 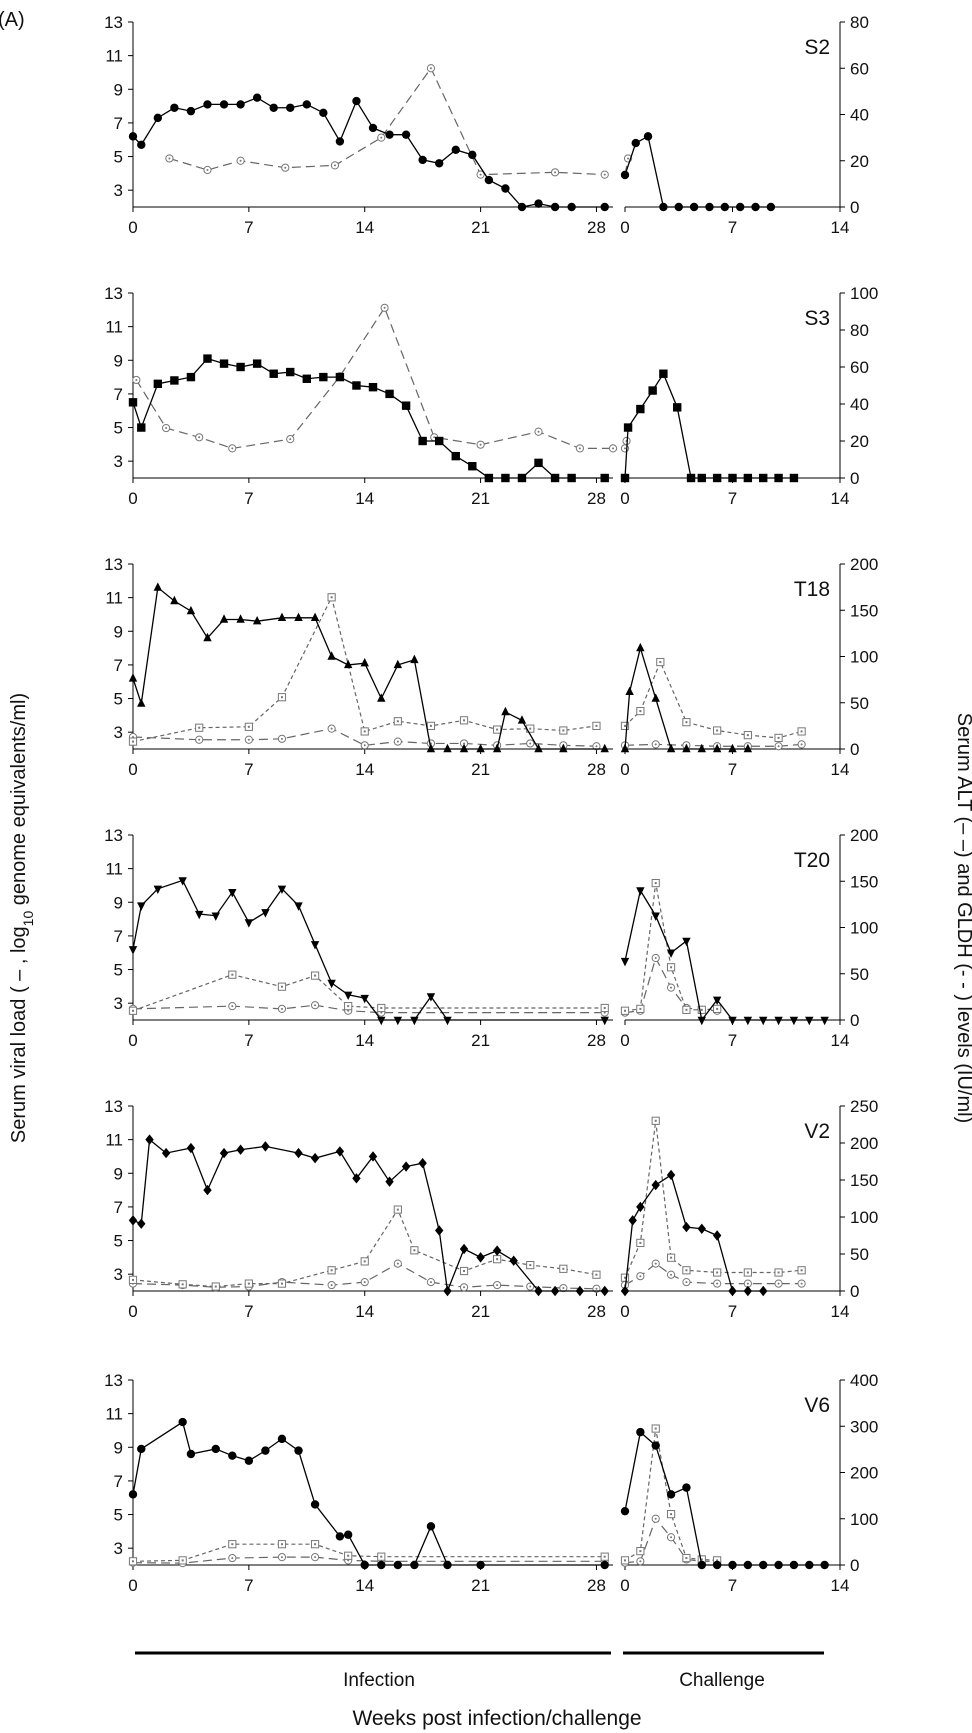 What do you see at coordinates (368, 1552) in the screenshot?
I see `gldh-infection-line` at bounding box center [368, 1552].